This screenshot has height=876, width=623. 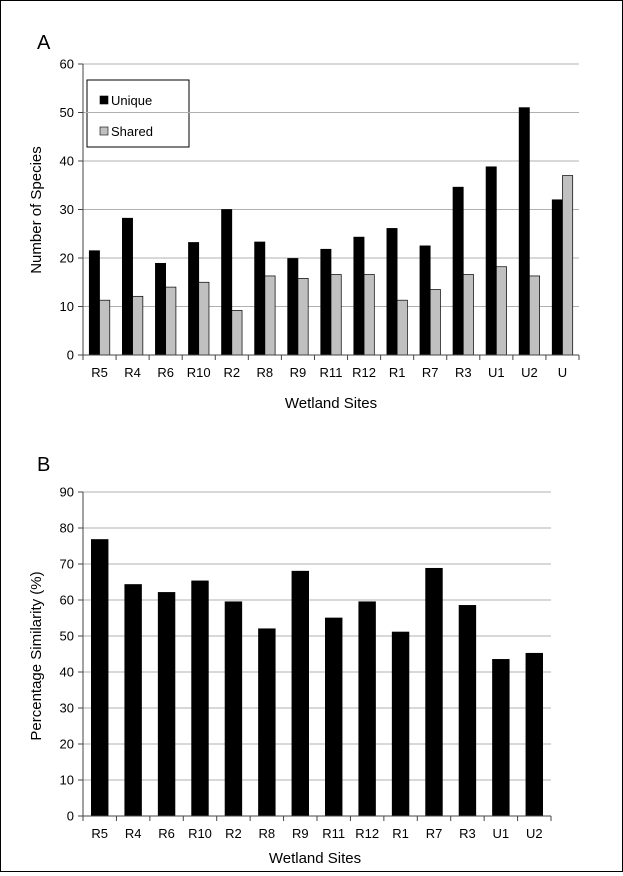 I want to click on panel-b-bar-similarity-r7, so click(x=434, y=692).